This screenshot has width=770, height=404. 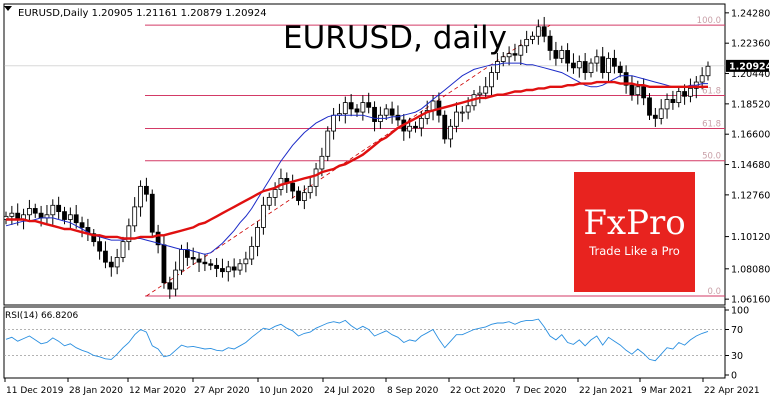 I want to click on date-tick-label: 22 Apr 2021, so click(x=732, y=391).